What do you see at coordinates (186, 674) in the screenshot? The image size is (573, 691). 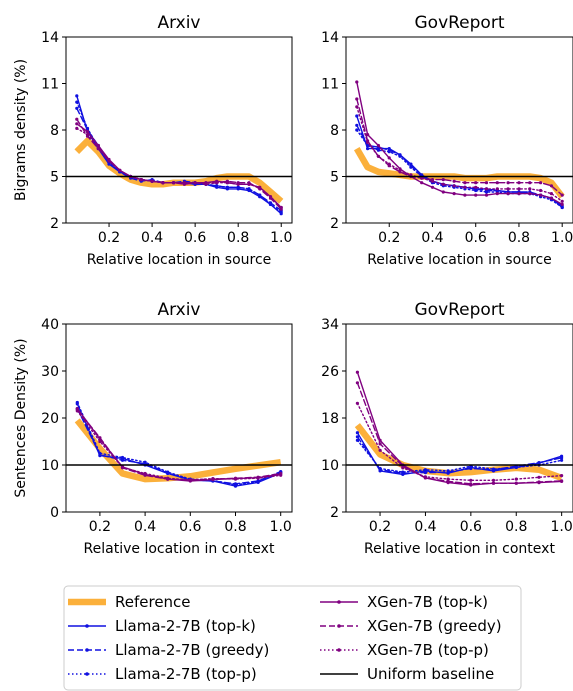 I see `legend-label: Llama-2-7B (top-p)` at bounding box center [186, 674].